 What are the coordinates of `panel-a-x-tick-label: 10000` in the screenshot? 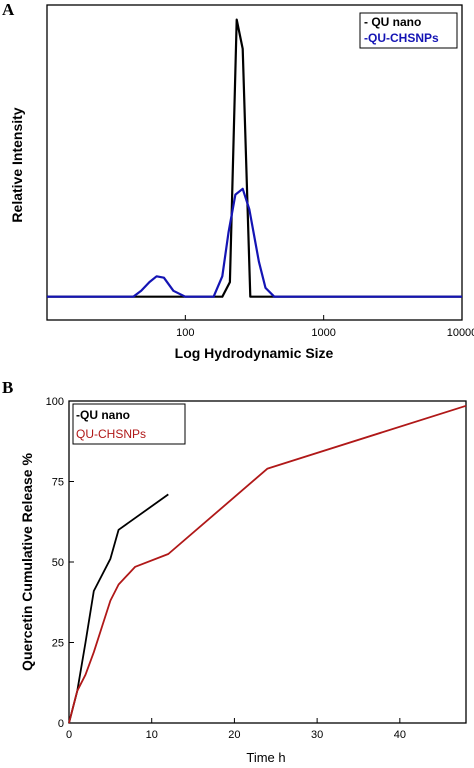 It's located at (460, 333).